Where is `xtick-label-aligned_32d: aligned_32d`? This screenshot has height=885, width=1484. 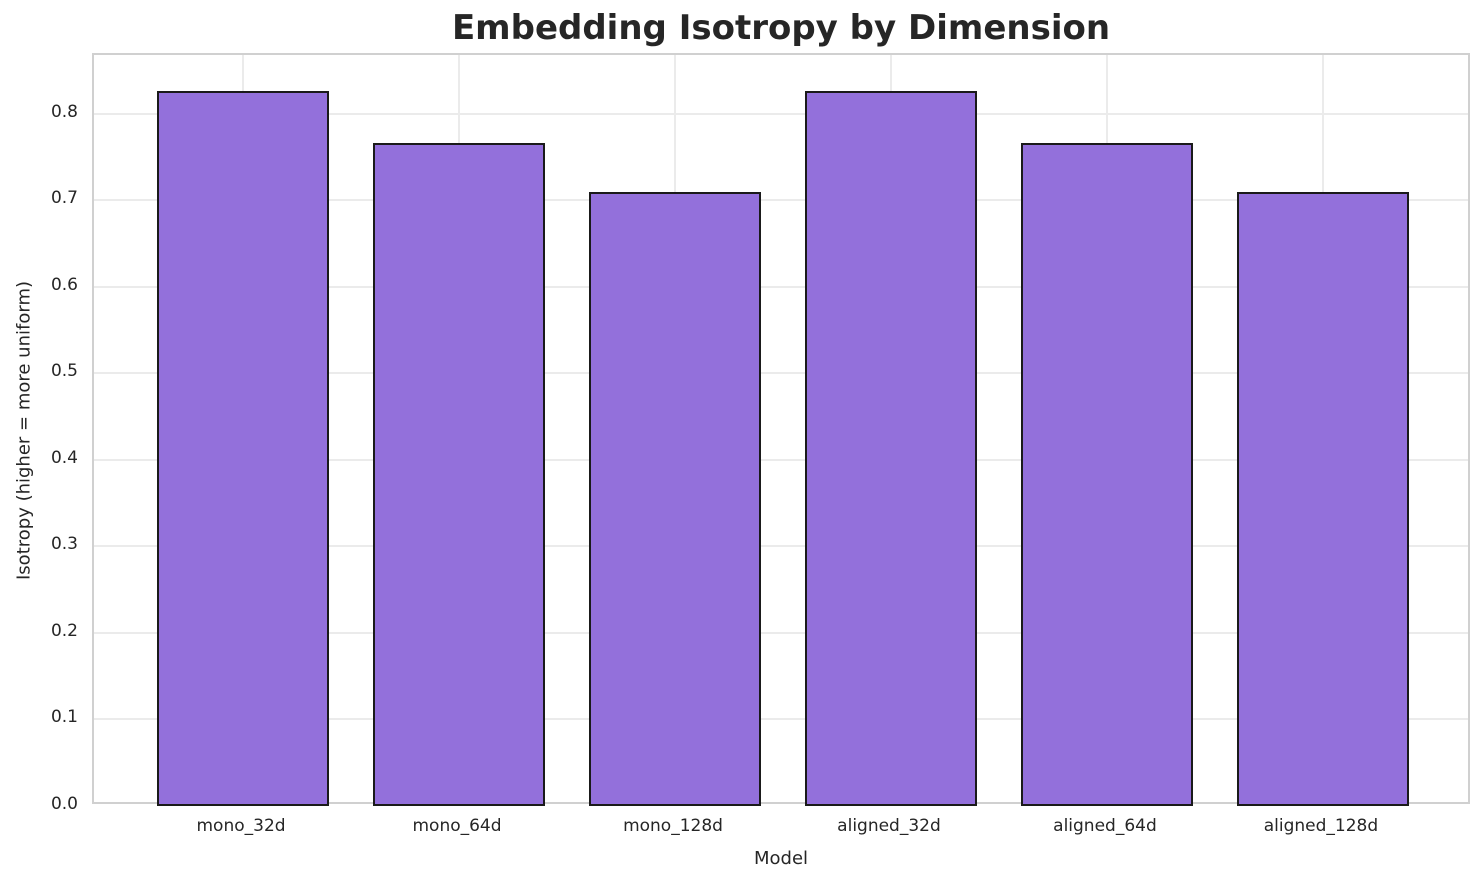 xtick-label-aligned_32d: aligned_32d is located at coordinates (889, 826).